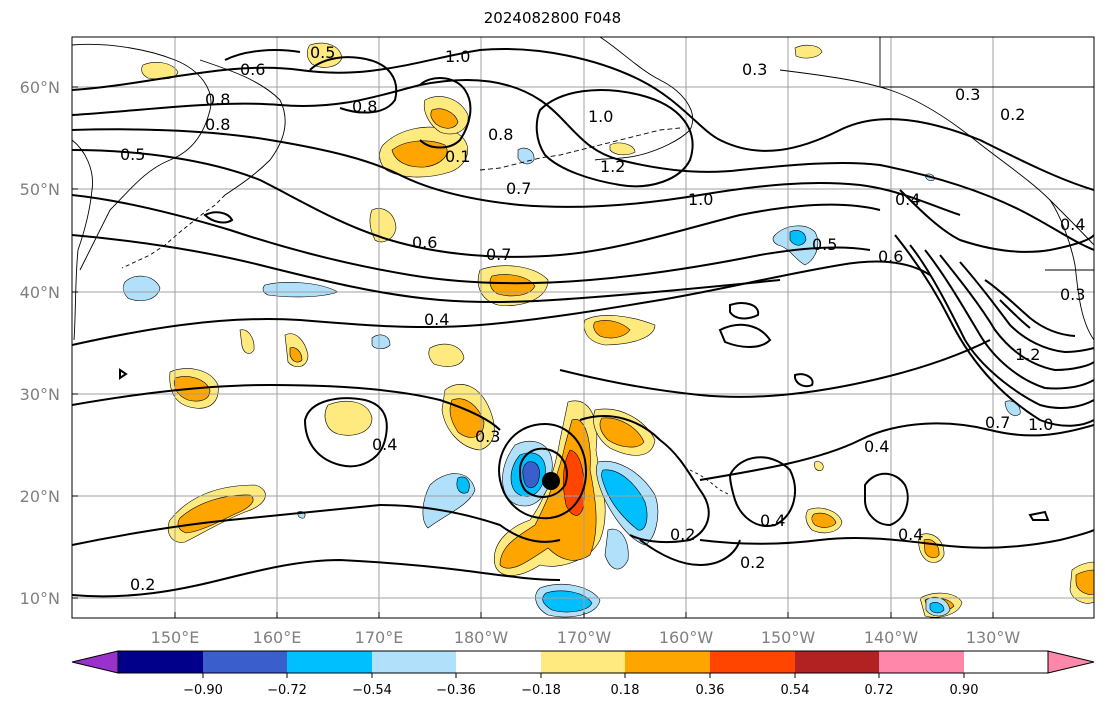 The height and width of the screenshot is (712, 1105). I want to click on colorbar-tick-label: −0.54, so click(372, 690).